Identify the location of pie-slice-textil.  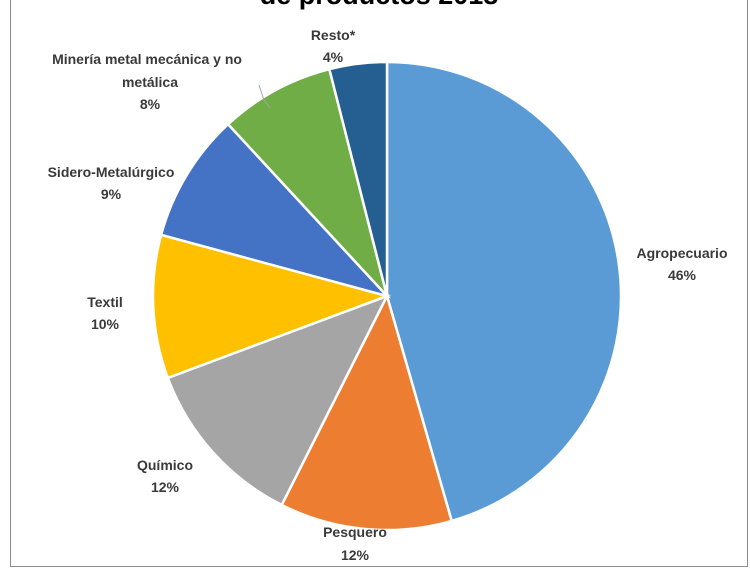
(271, 306).